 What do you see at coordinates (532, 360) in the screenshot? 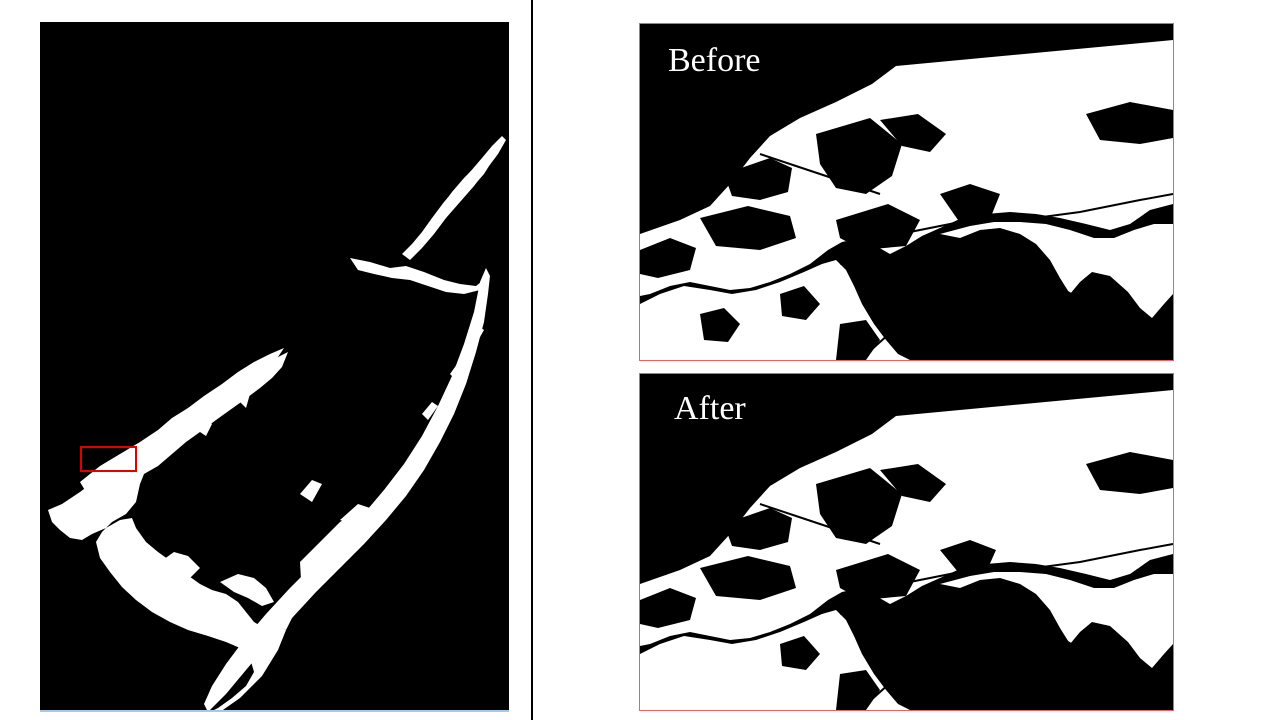
I see `vertical-divider` at bounding box center [532, 360].